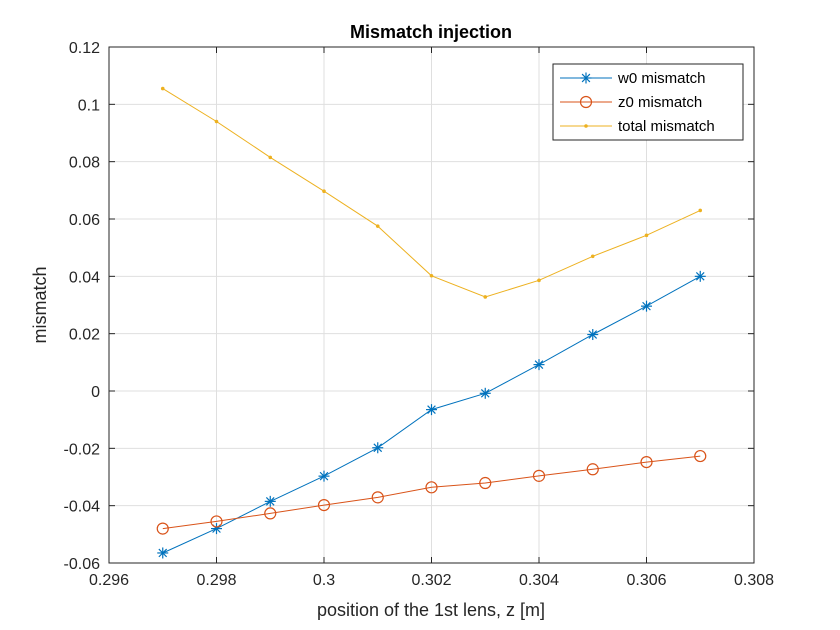 This screenshot has width=840, height=630. What do you see at coordinates (660, 102) in the screenshot?
I see `legend-label: z0 mismatch` at bounding box center [660, 102].